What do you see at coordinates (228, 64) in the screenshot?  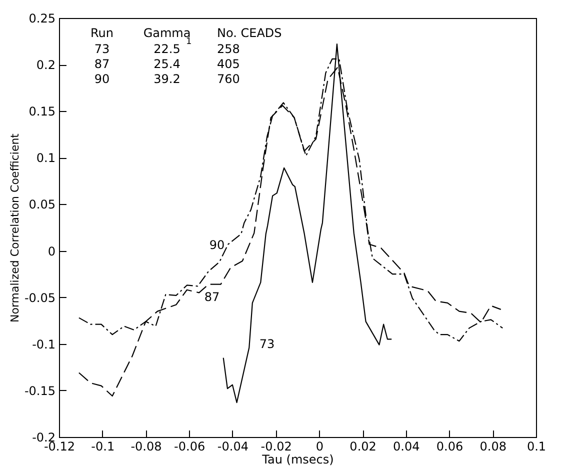 I see `annotation: 405` at bounding box center [228, 64].